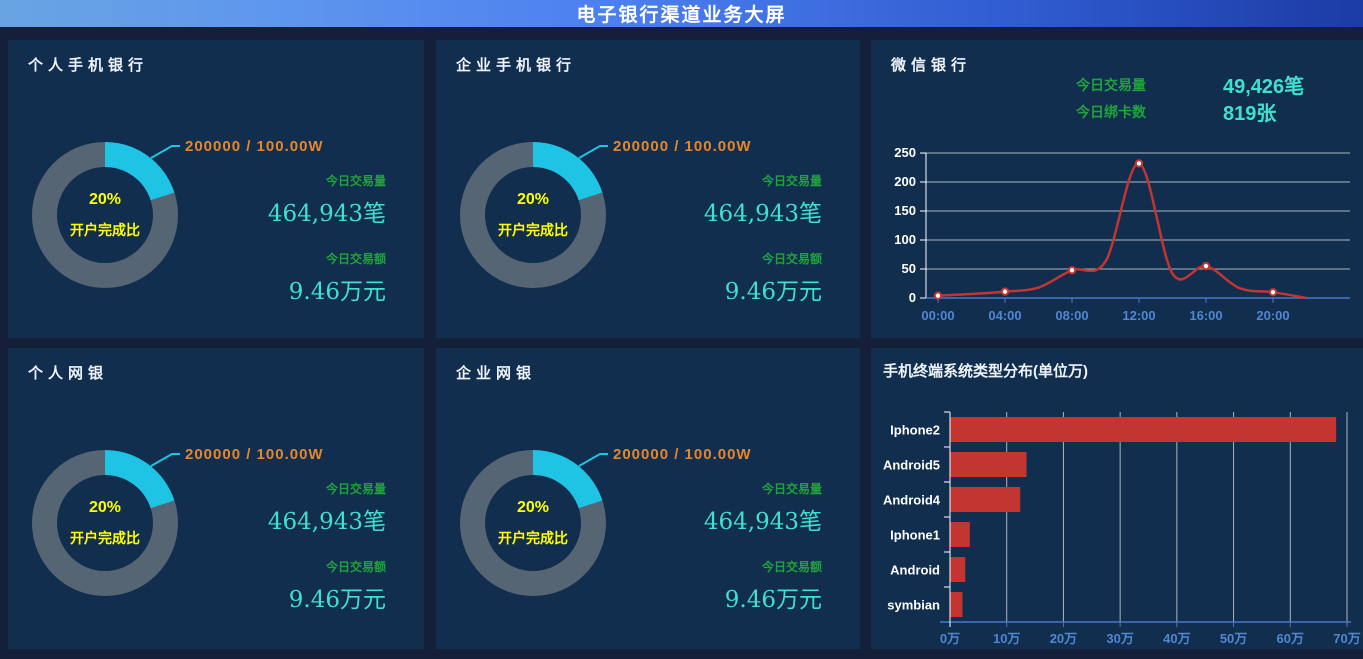  I want to click on panel-title: 手机终端系统类型分布(单位万), so click(985, 371).